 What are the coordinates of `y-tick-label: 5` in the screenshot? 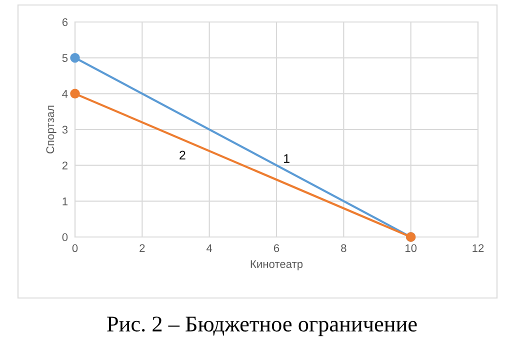 It's located at (65, 58).